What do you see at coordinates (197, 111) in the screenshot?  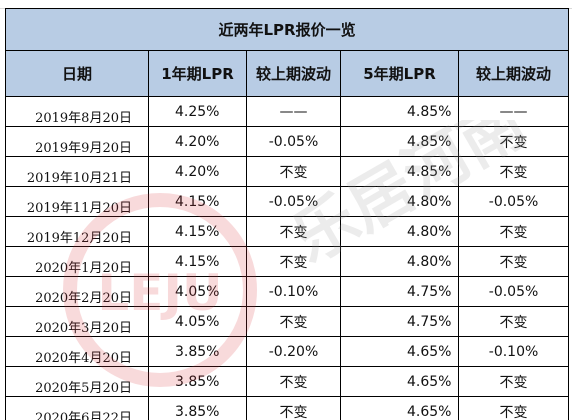 I see `lpr-1y-cell: 4.25%` at bounding box center [197, 111].